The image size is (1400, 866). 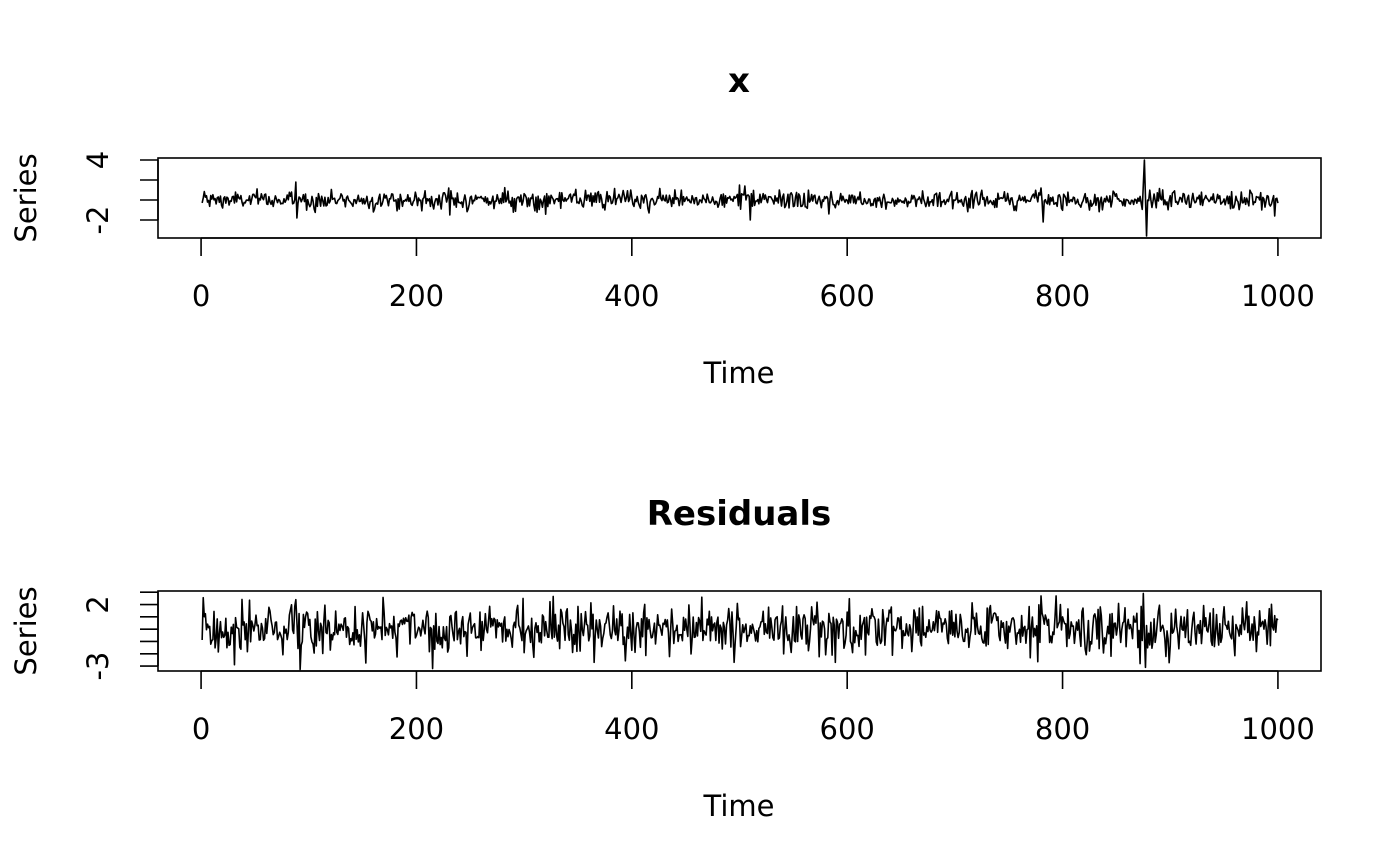 What do you see at coordinates (98, 666) in the screenshot?
I see `y-tick-label: -3` at bounding box center [98, 666].